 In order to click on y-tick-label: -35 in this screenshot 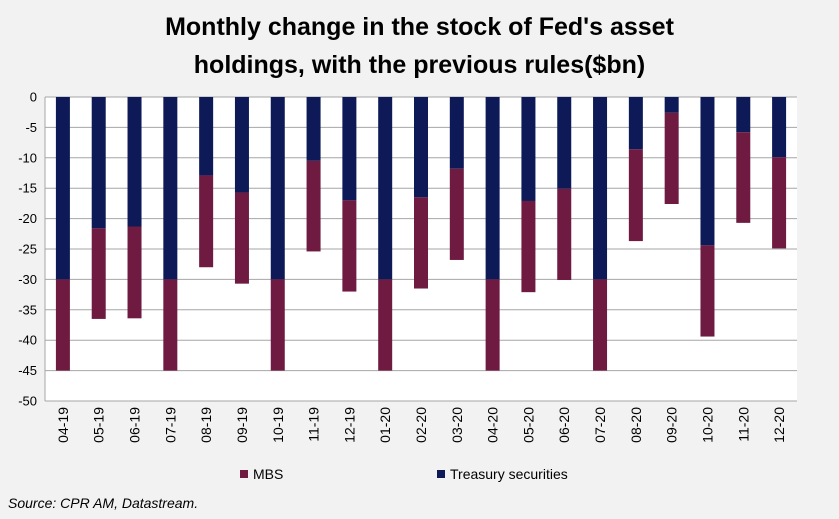, I will do `click(27, 309)`.